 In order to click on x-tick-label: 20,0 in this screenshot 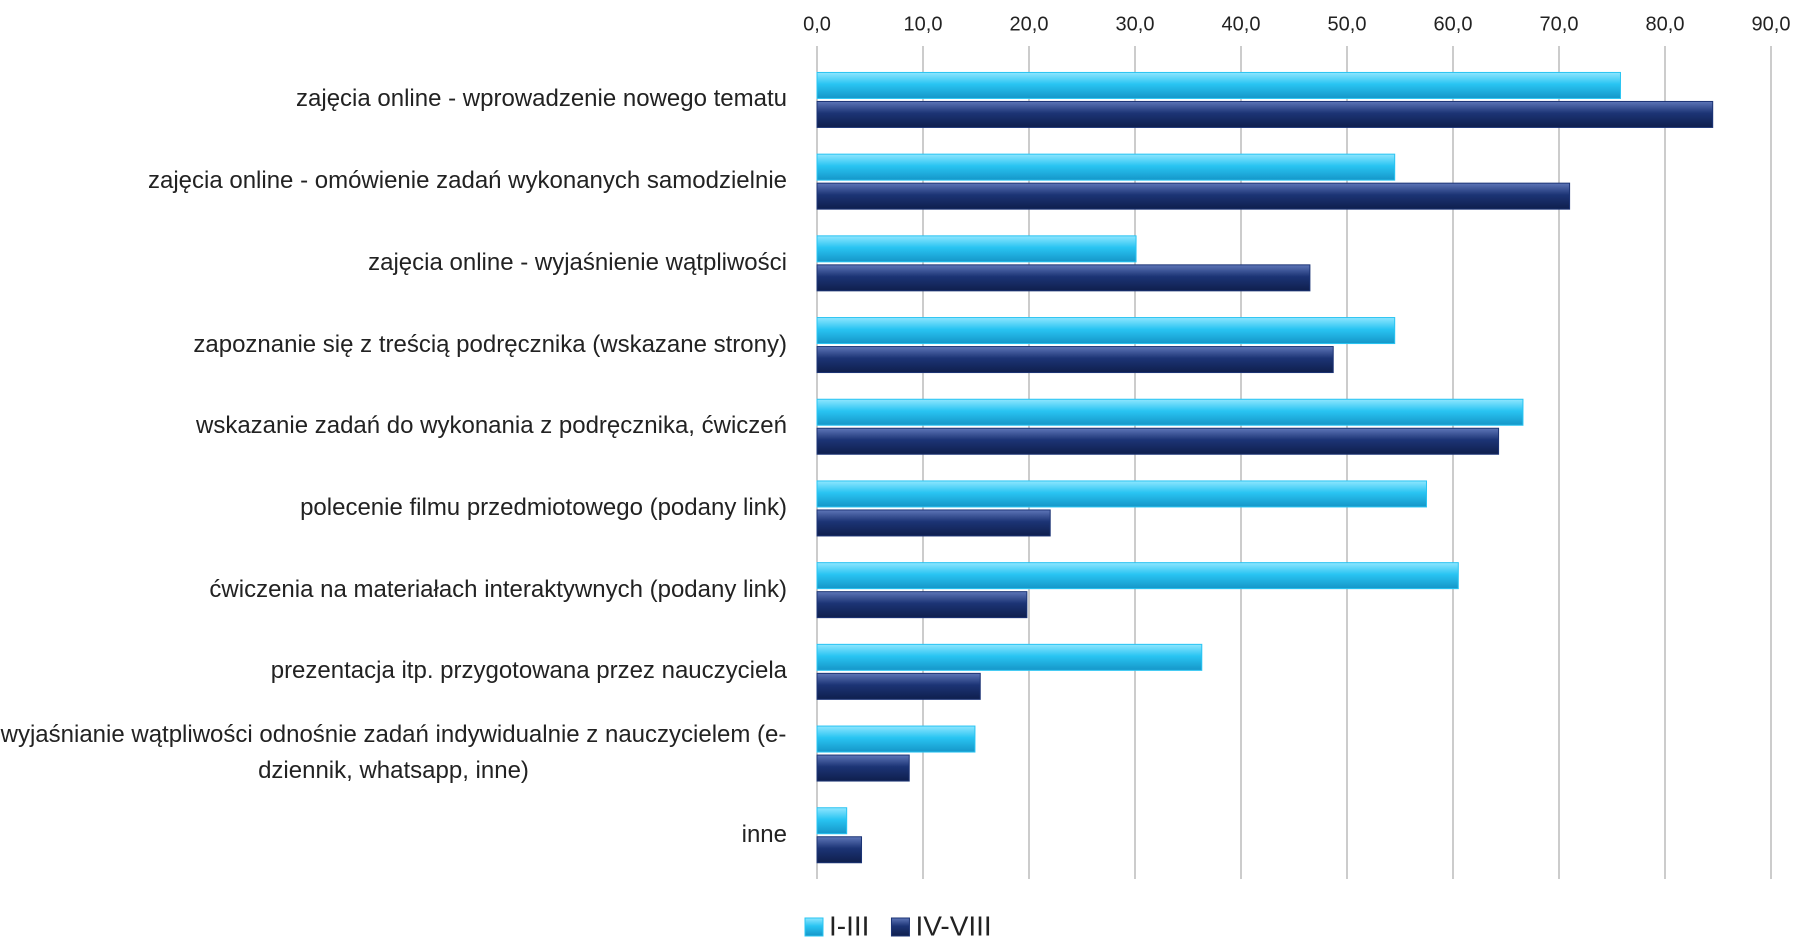, I will do `click(1029, 24)`.